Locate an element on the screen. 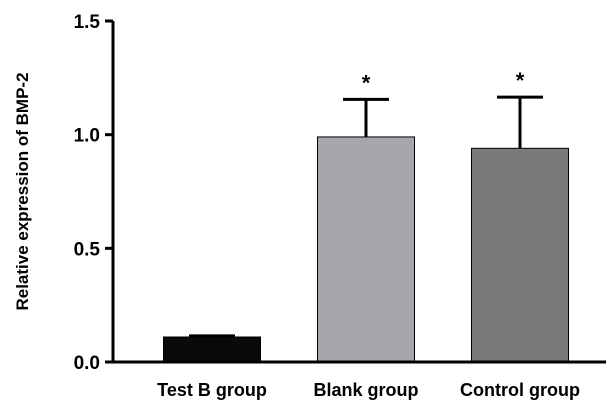 The height and width of the screenshot is (412, 608). y-tick-label: 0.5 is located at coordinates (87, 249).